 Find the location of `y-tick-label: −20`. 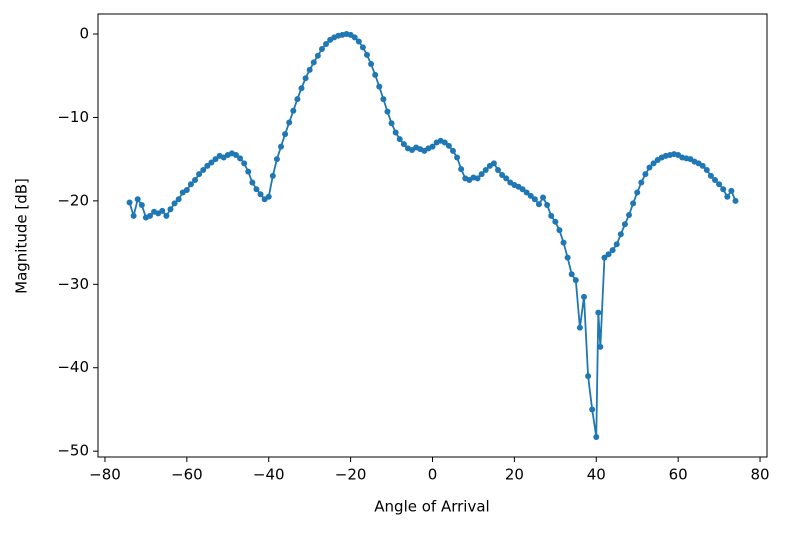

y-tick-label: −20 is located at coordinates (73, 200).